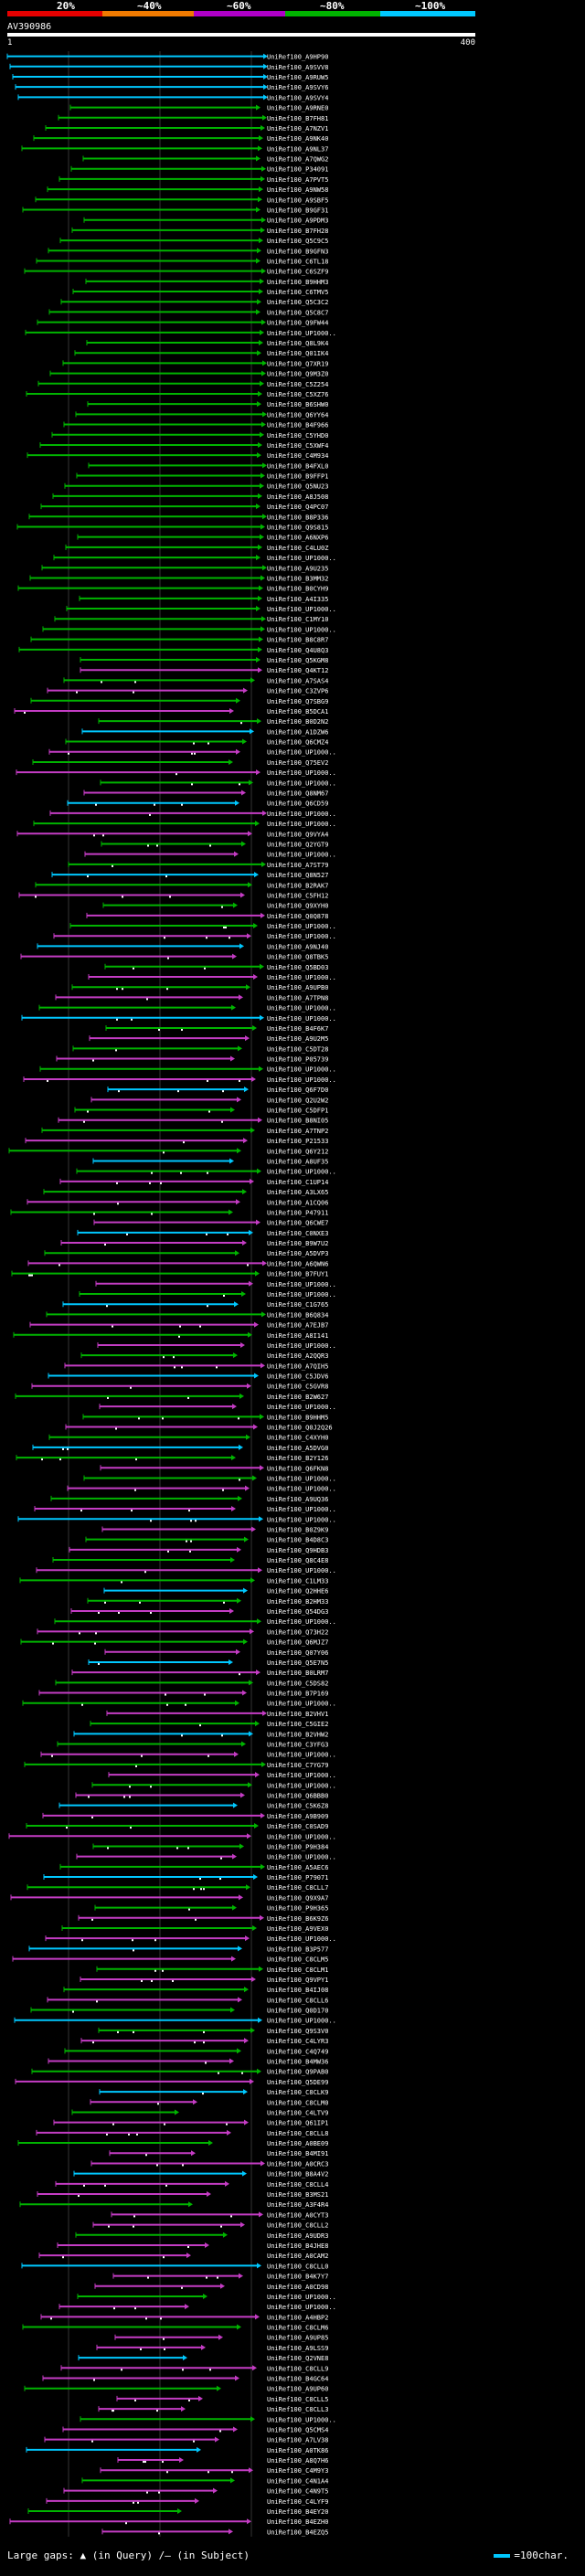 This screenshot has height=2576, width=585. Describe the element at coordinates (180, 139) in the screenshot. I see `hit-row: UniRef100_A9NK40` at that location.